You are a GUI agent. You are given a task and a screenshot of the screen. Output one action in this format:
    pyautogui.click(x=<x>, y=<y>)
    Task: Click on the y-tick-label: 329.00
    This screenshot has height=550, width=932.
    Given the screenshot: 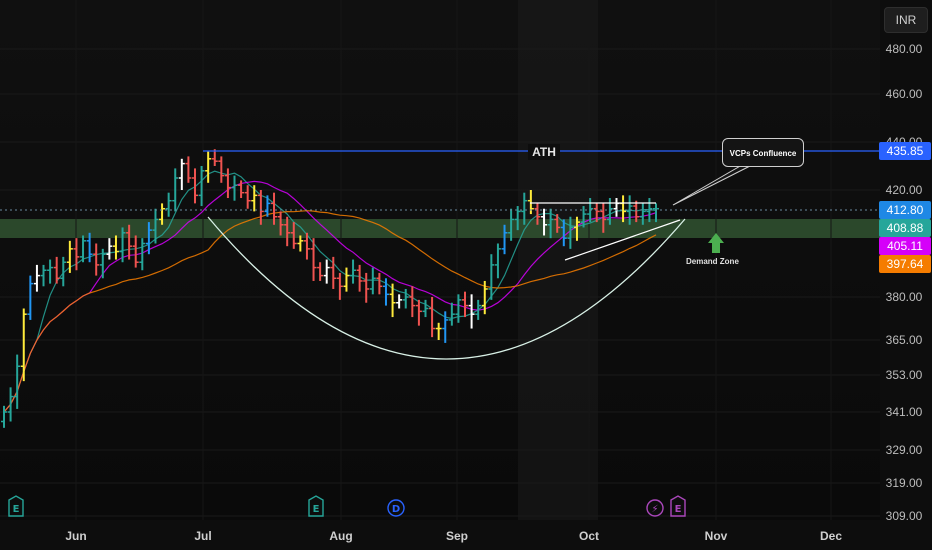 What is the action you would take?
    pyautogui.click(x=904, y=450)
    